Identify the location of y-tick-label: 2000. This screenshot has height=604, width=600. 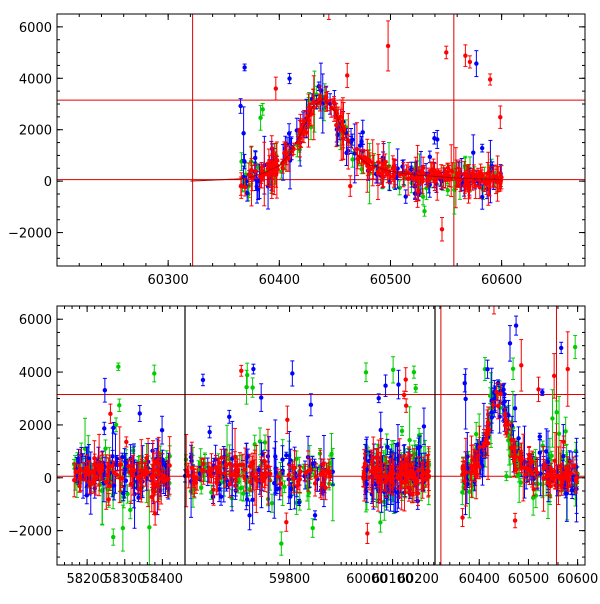
(35, 131).